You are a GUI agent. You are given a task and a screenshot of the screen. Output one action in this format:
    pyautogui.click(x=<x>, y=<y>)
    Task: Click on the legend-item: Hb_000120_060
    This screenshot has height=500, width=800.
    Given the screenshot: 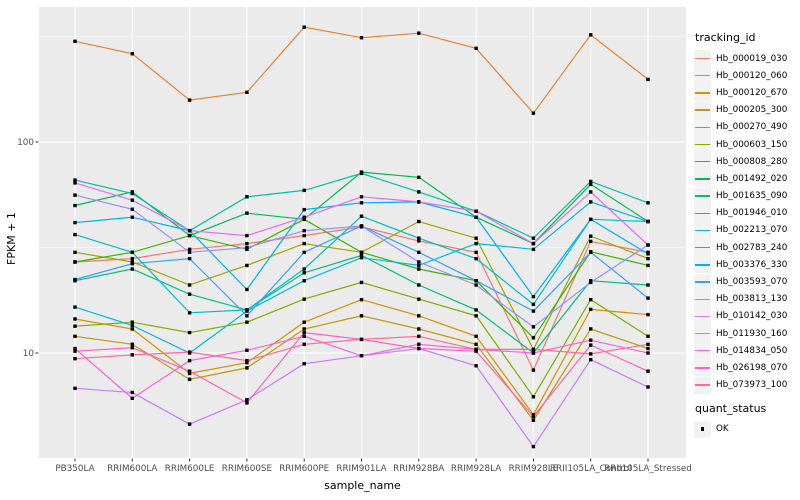 What is the action you would take?
    pyautogui.click(x=747, y=76)
    